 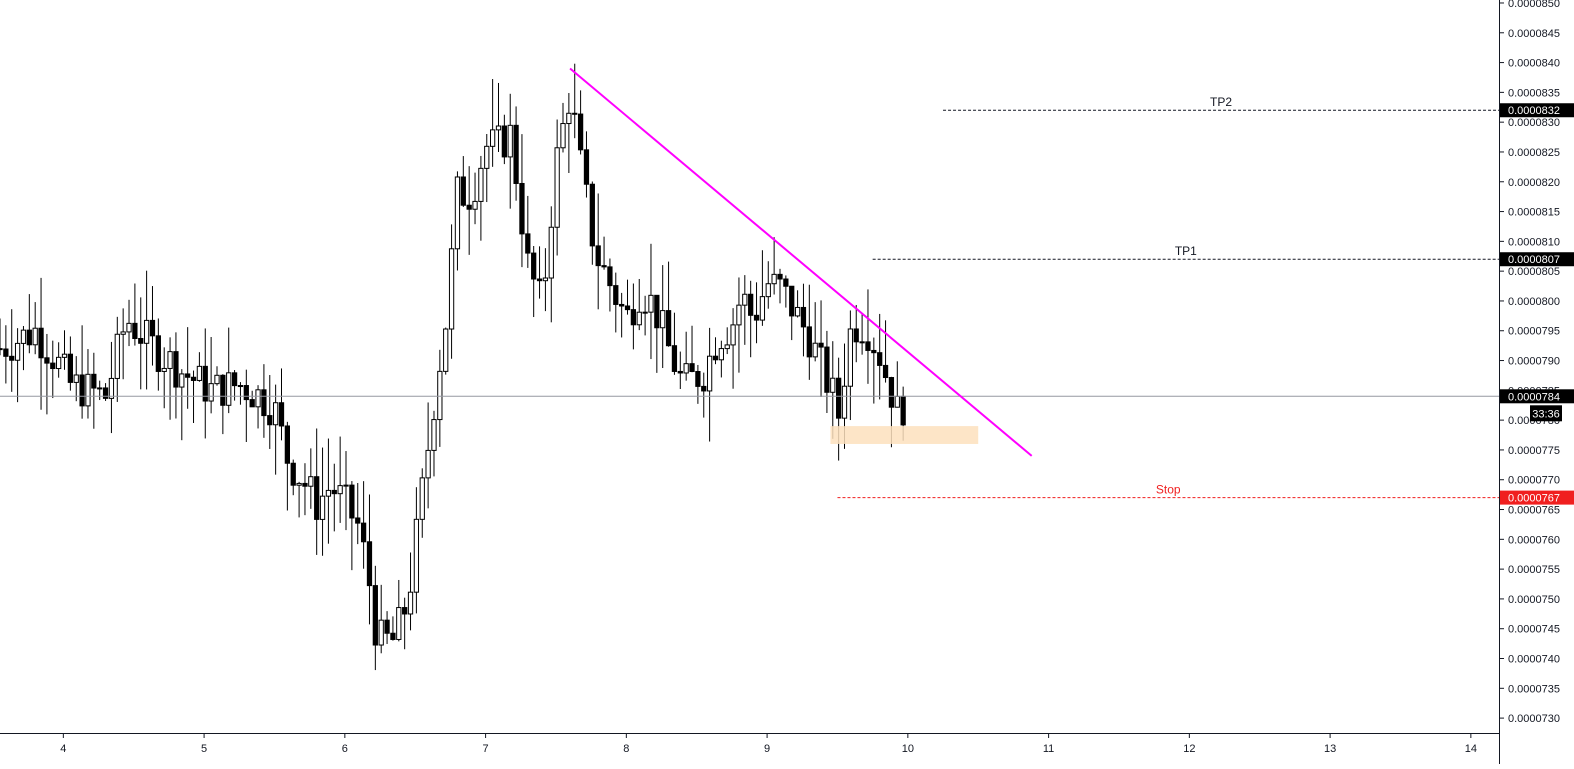 What do you see at coordinates (1534, 719) in the screenshot?
I see `price-tick-label: 0.0000730` at bounding box center [1534, 719].